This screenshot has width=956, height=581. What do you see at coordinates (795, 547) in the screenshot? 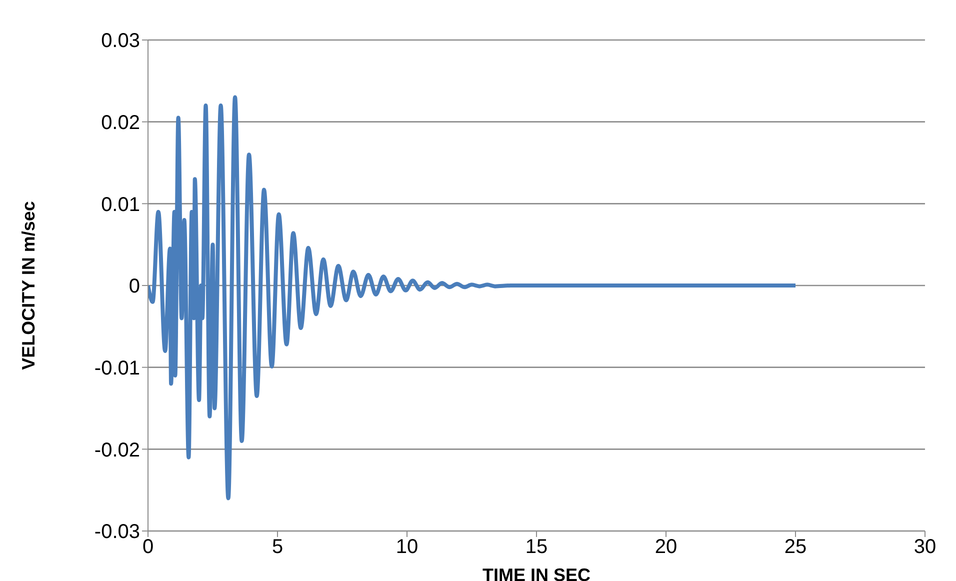
I see `x-tick-label: 25` at bounding box center [795, 547].